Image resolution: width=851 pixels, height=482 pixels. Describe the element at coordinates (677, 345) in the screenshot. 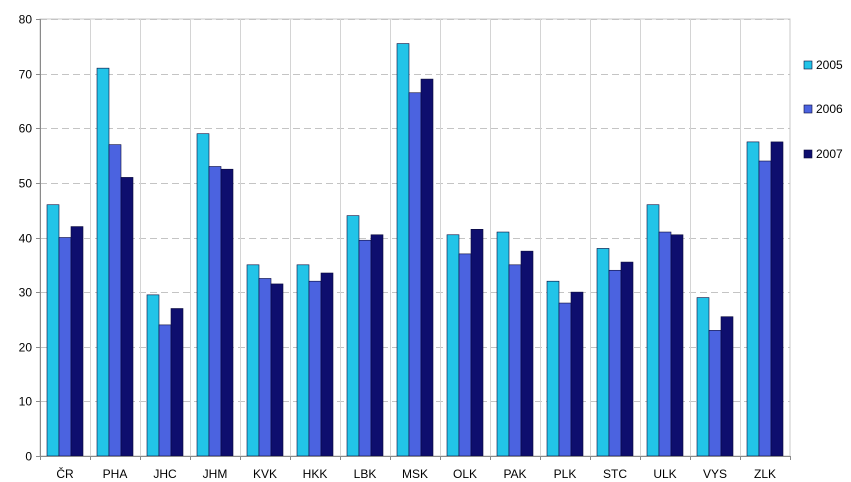

I see `bar-2007-ULK` at that location.